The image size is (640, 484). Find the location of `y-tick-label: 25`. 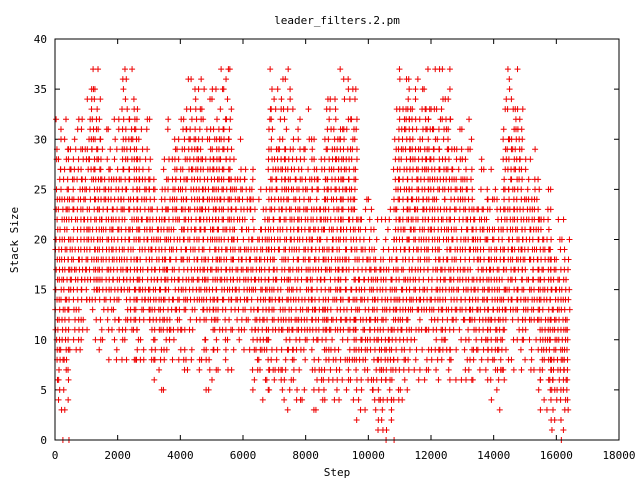

y-tick-label: 25 is located at coordinates (40, 189).